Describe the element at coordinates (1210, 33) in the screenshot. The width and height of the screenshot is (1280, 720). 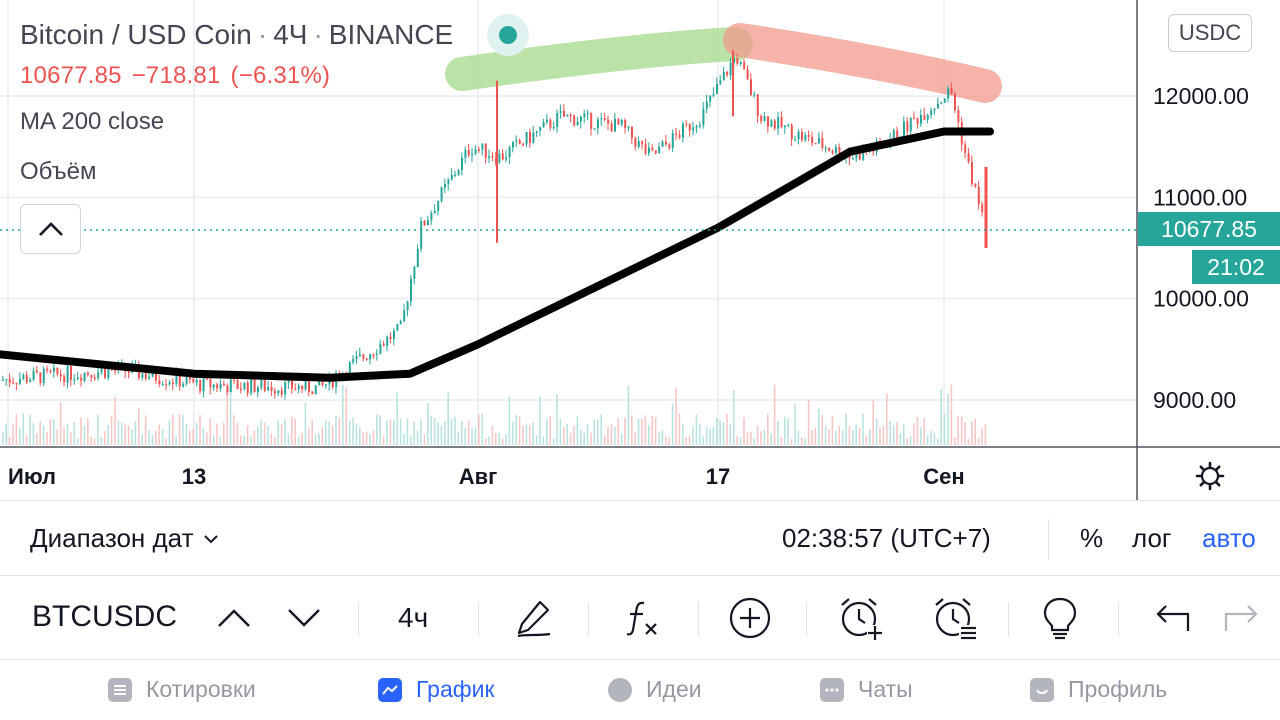
I see `currency-badge: USDC` at that location.